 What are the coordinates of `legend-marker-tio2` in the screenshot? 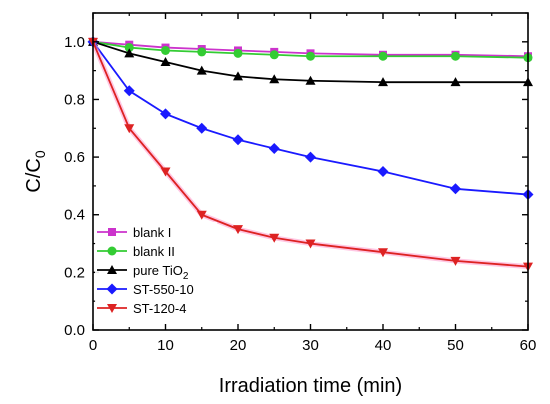 It's located at (112, 269).